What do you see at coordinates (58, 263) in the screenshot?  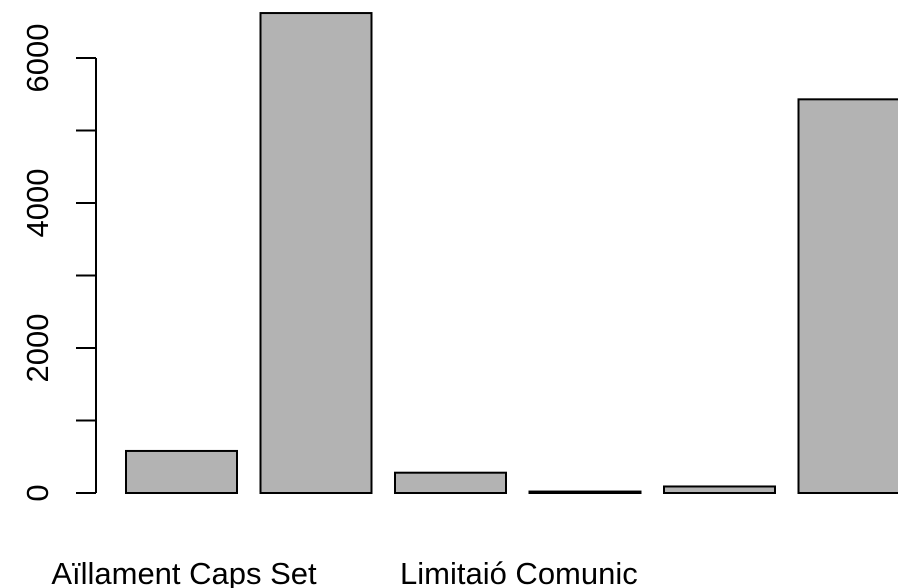 I see `y-axis: 0 2000 4000 6000` at bounding box center [58, 263].